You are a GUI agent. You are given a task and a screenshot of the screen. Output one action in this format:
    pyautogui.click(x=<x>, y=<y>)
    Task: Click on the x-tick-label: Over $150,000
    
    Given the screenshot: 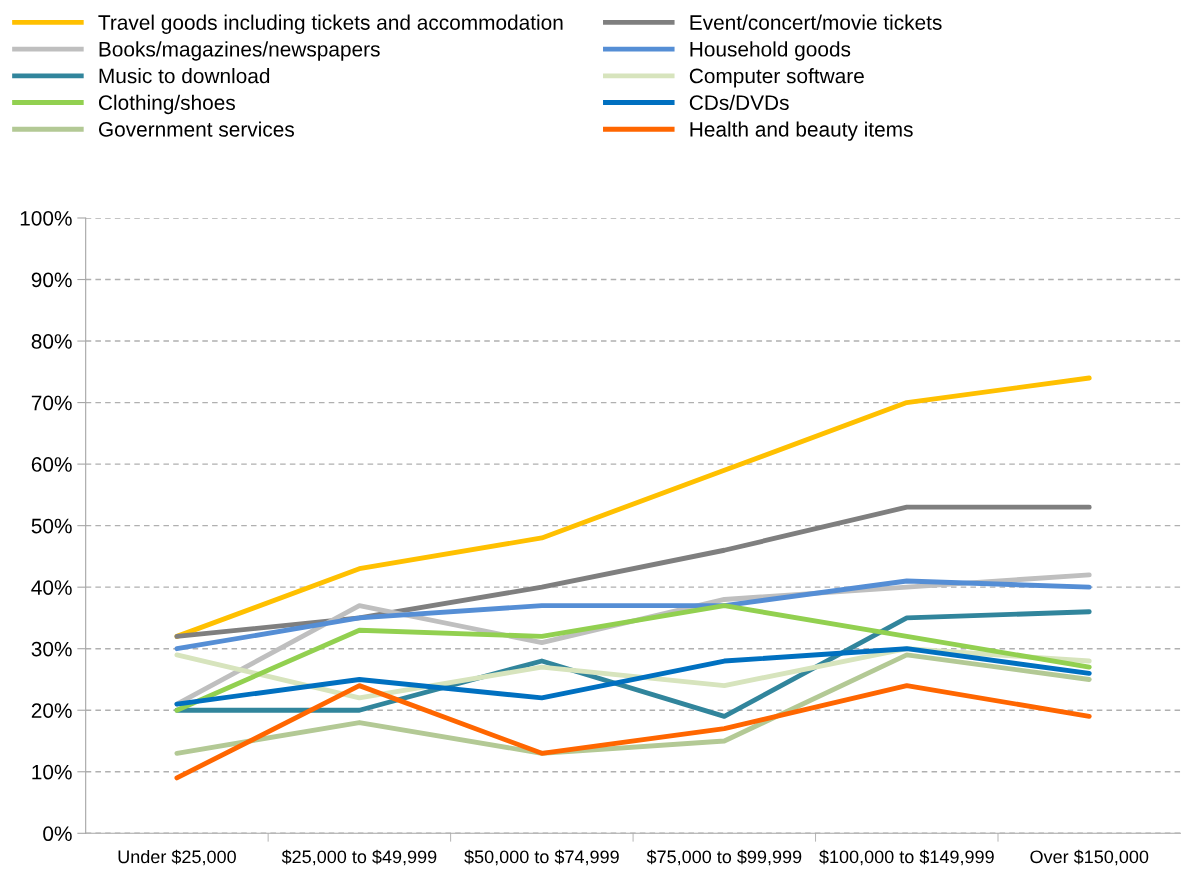 What is the action you would take?
    pyautogui.click(x=1089, y=857)
    